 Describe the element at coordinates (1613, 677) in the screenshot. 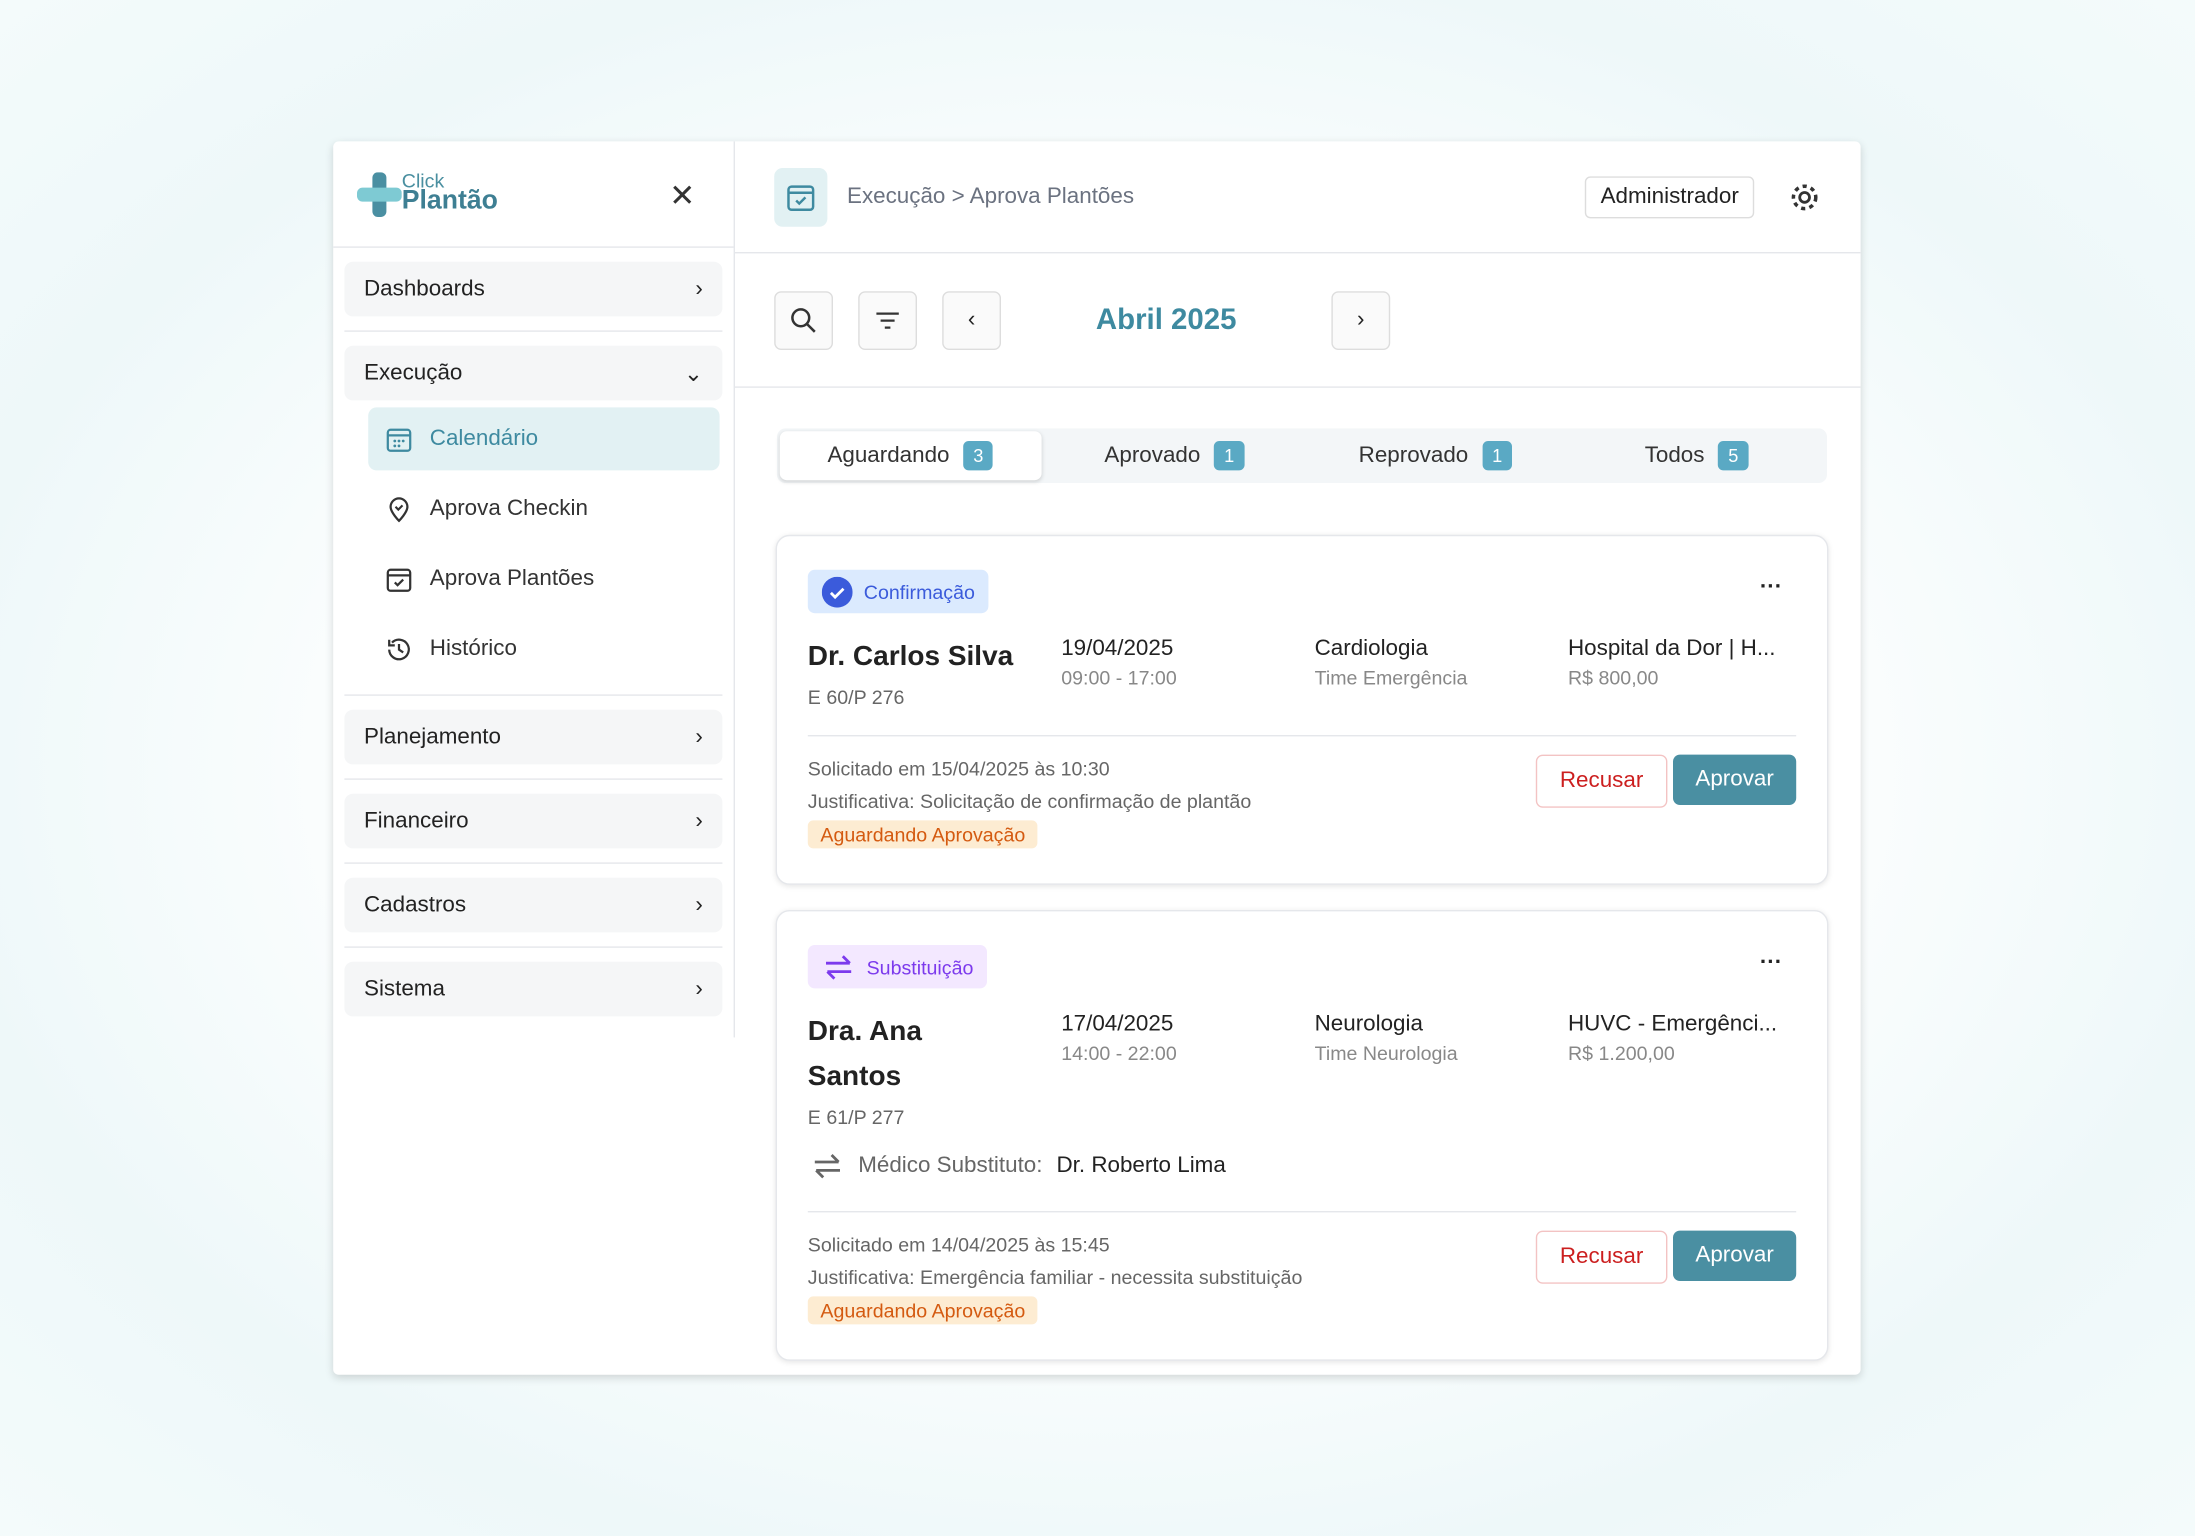

I see `value: R$ 800,00` at that location.